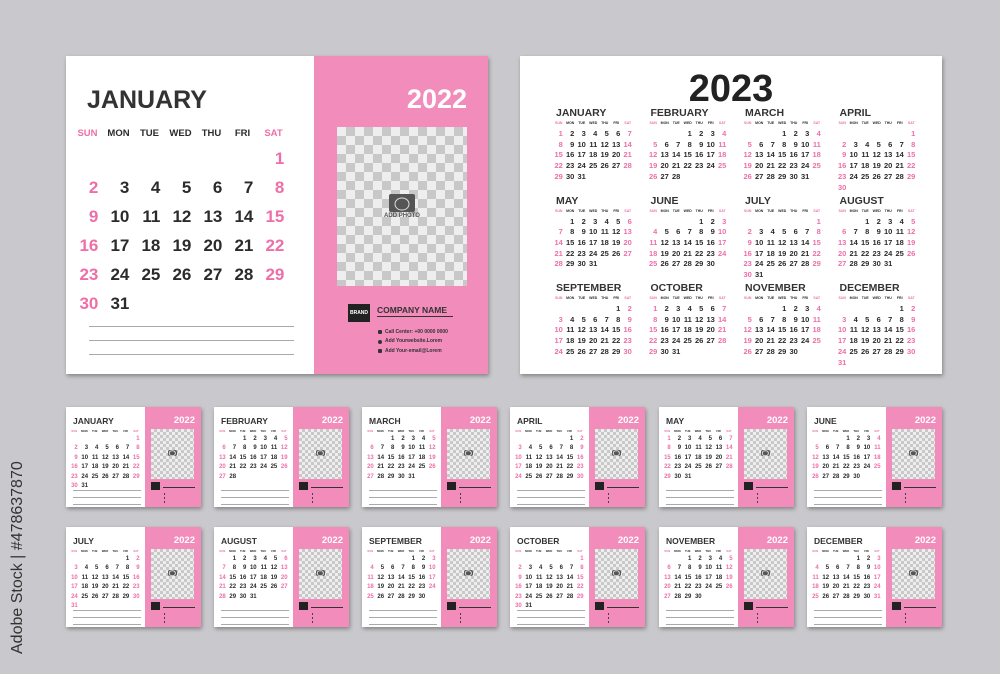 The image size is (1000, 674). What do you see at coordinates (359, 313) in the screenshot?
I see `brand-logo: BRAND` at bounding box center [359, 313].